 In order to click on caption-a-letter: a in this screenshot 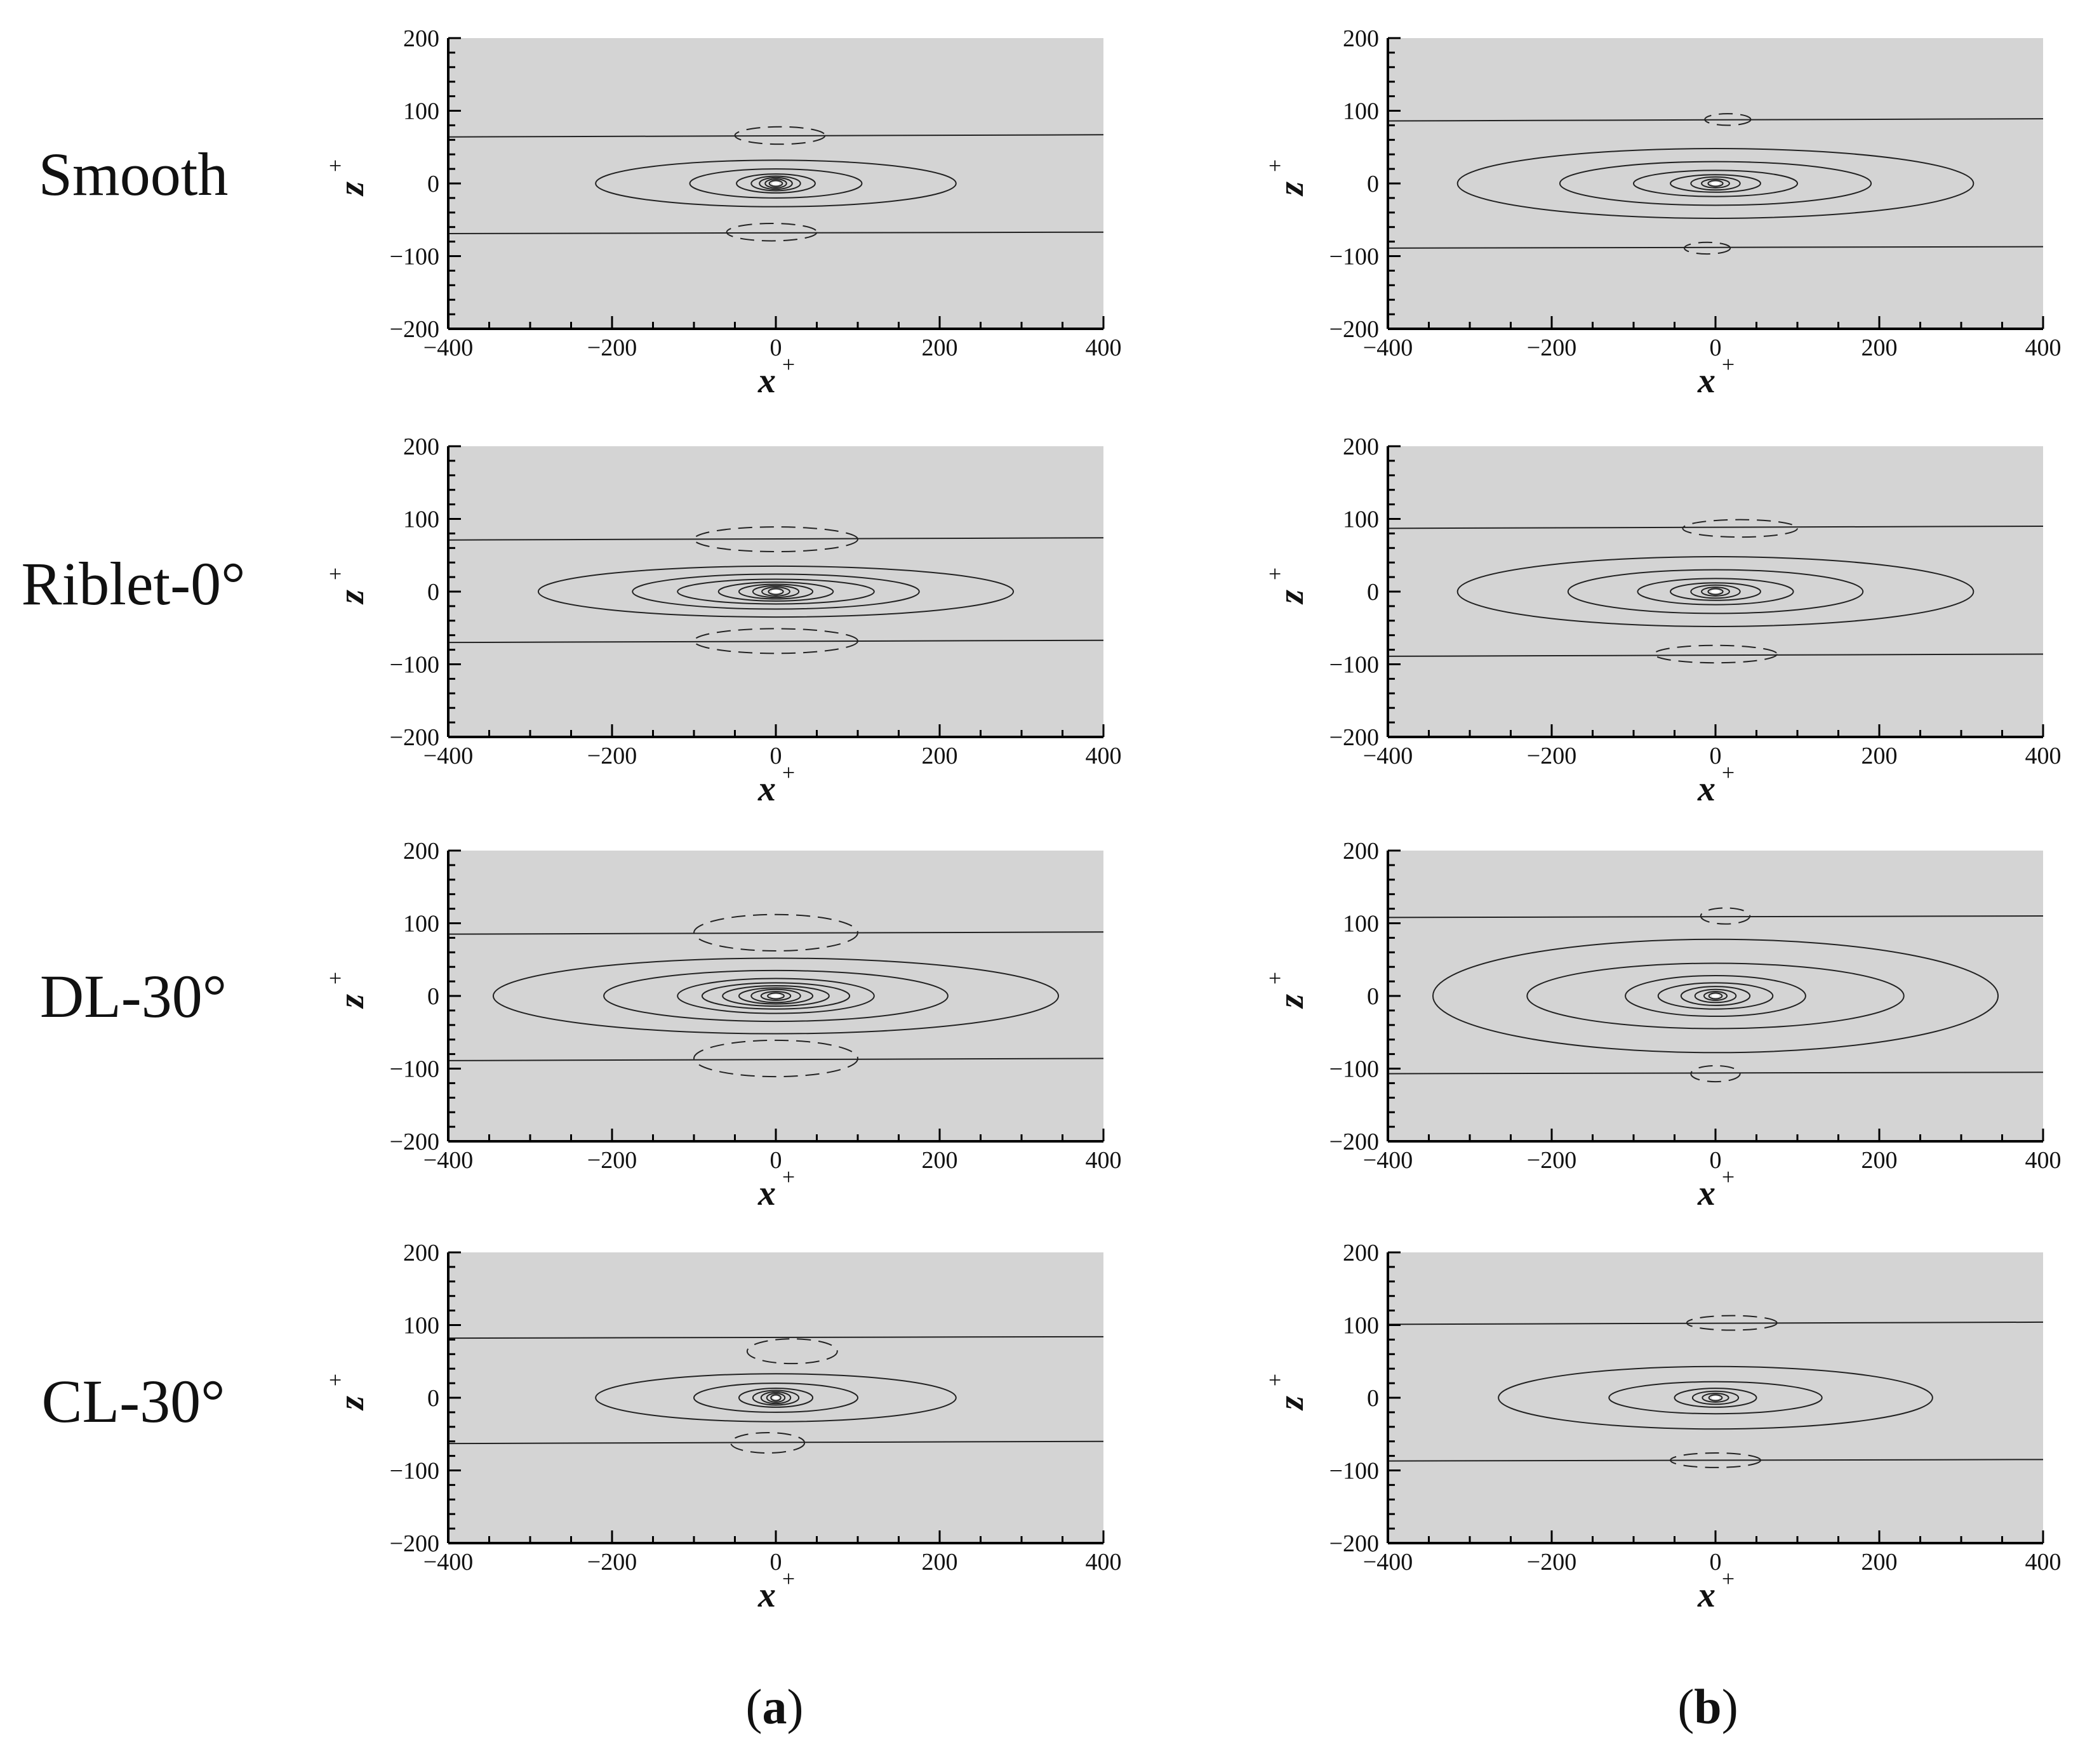, I will do `click(775, 1706)`.